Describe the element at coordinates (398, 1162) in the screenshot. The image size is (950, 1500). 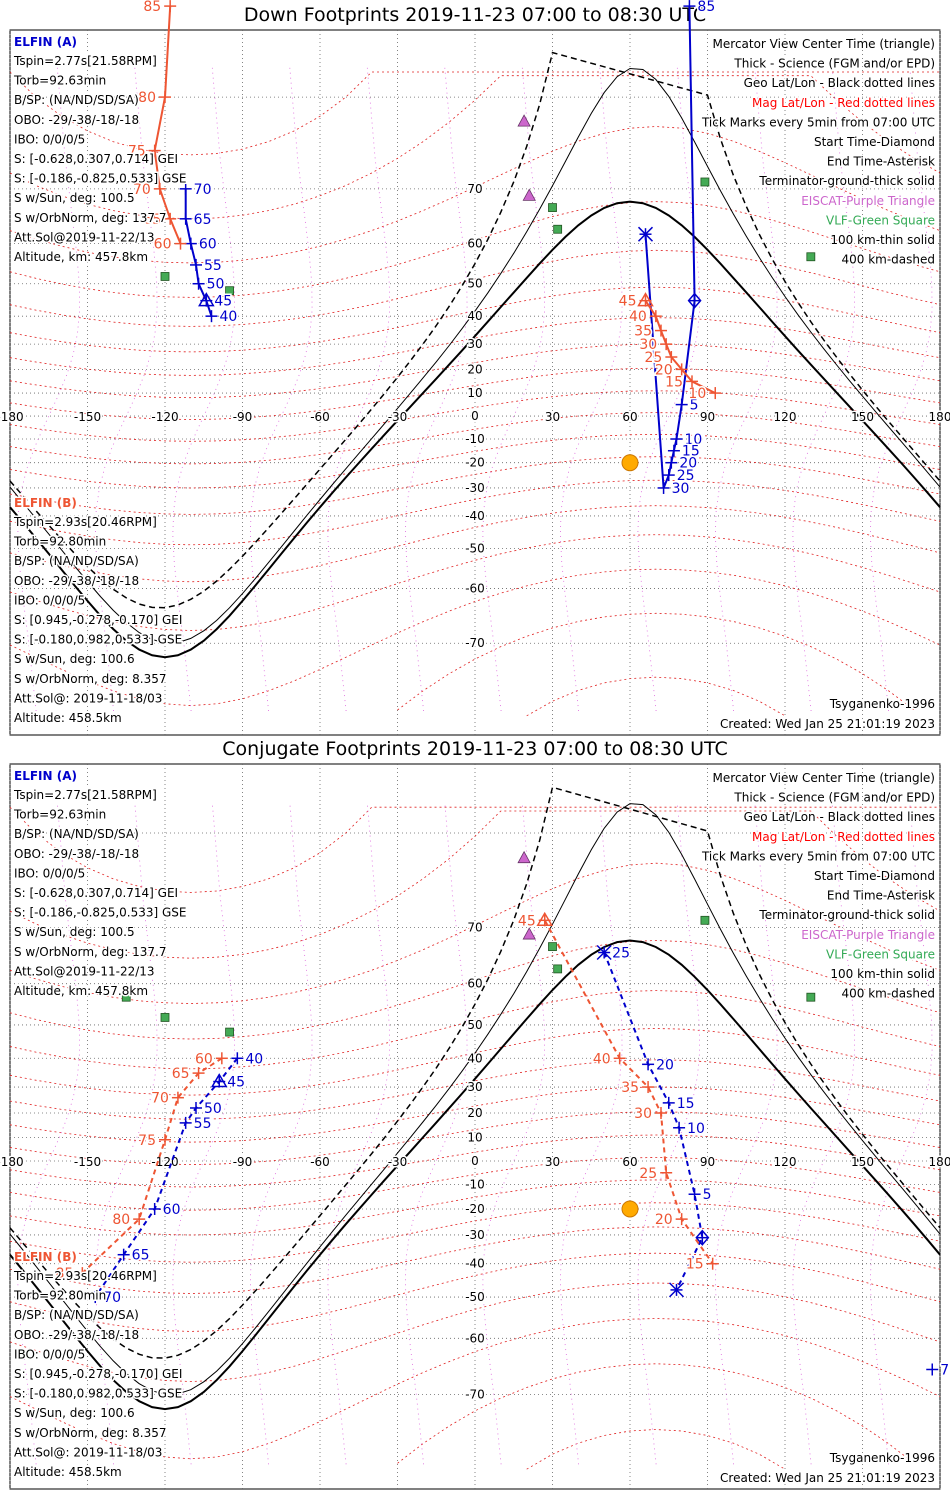
I see `x-tick-label: -30` at that location.